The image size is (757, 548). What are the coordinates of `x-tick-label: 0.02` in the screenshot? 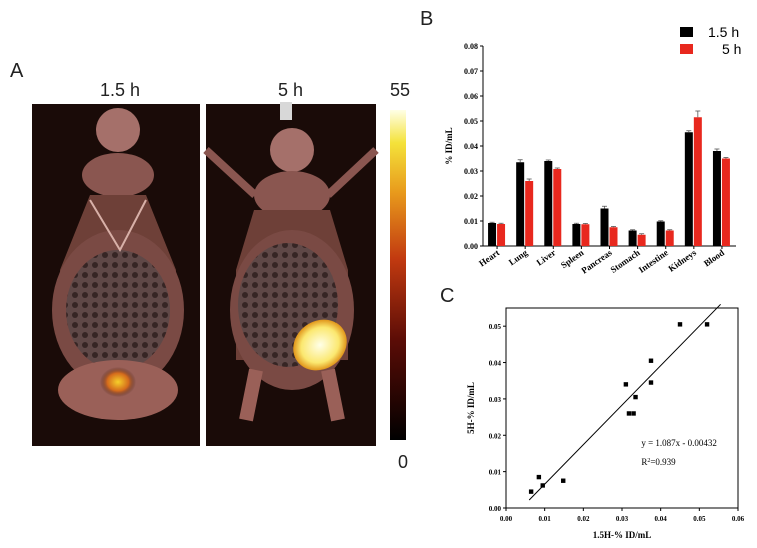 It's located at (583, 519).